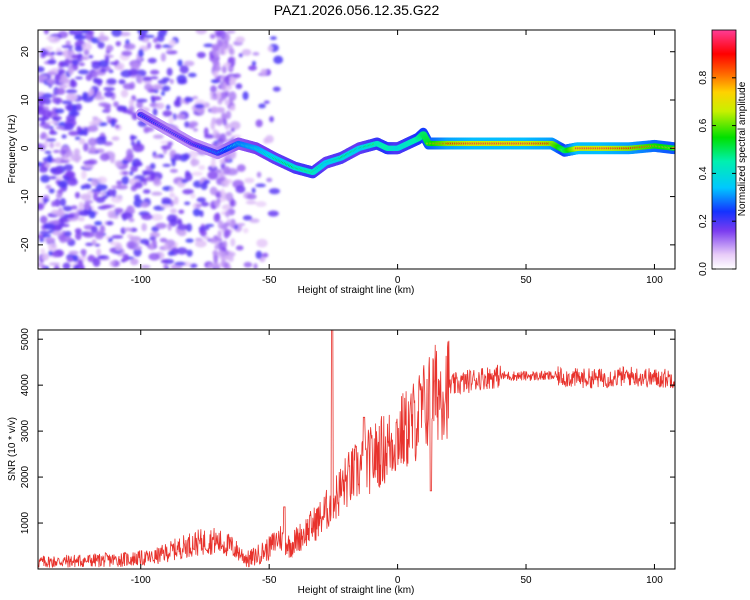  What do you see at coordinates (25, 244) in the screenshot?
I see `spectrogram-ytick-label: -20` at bounding box center [25, 244].